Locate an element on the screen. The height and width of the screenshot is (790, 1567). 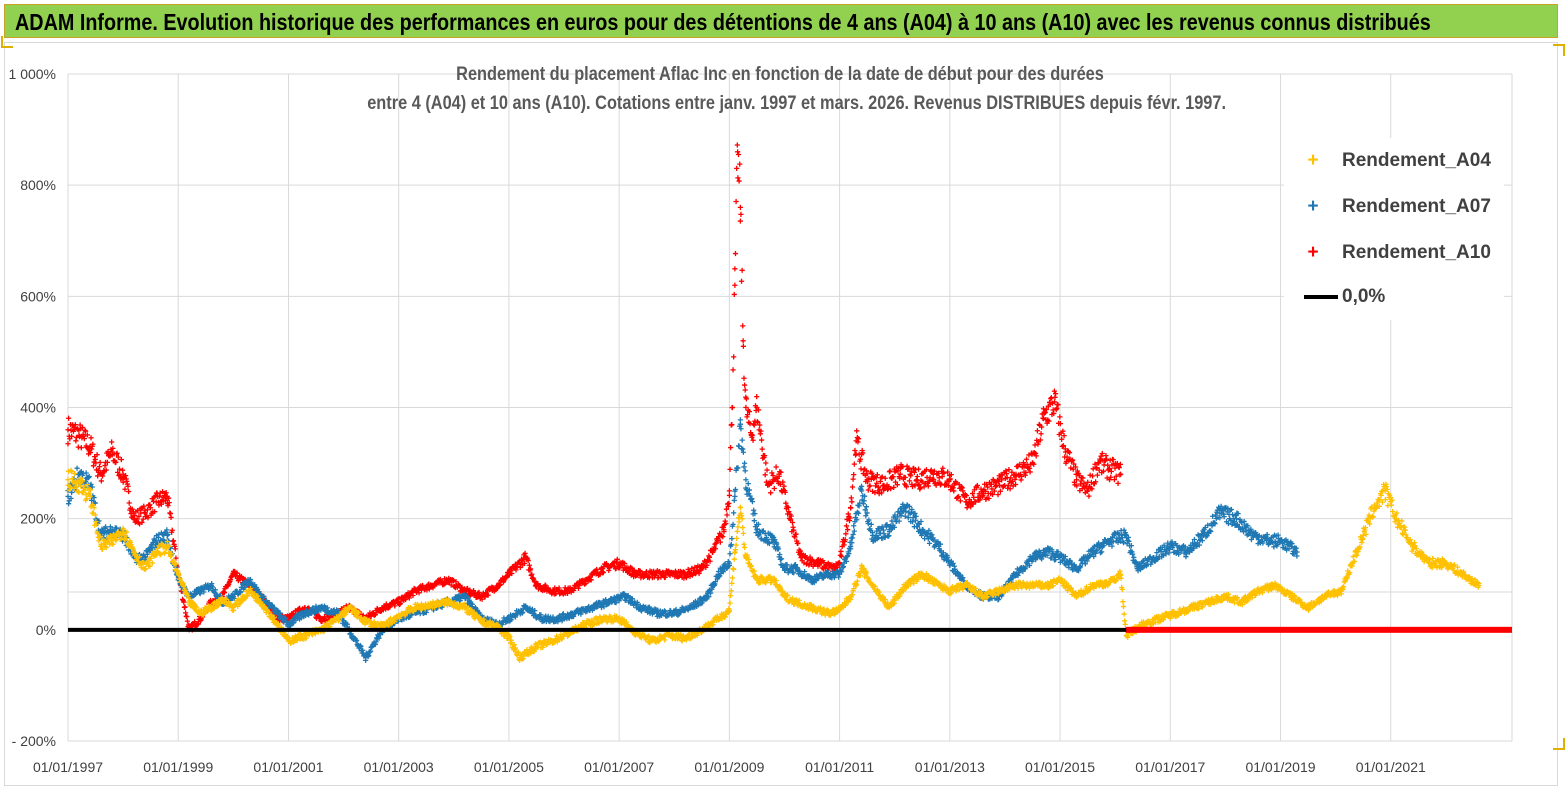
y-tick-label: - 200% is located at coordinates (34, 741).